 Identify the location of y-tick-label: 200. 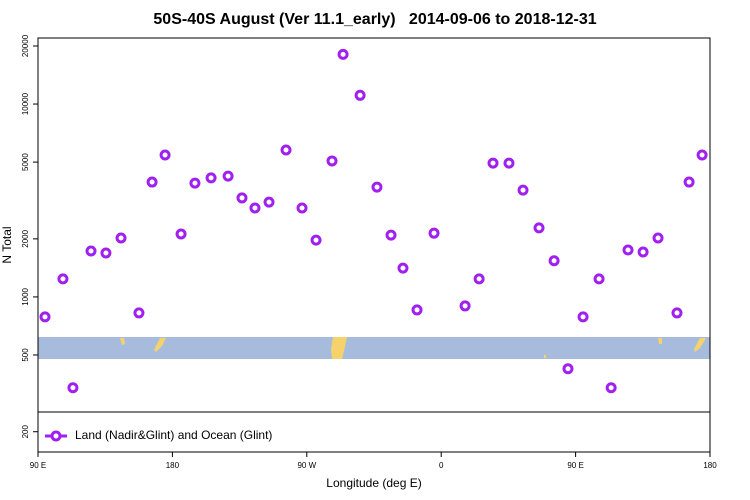
(25, 432).